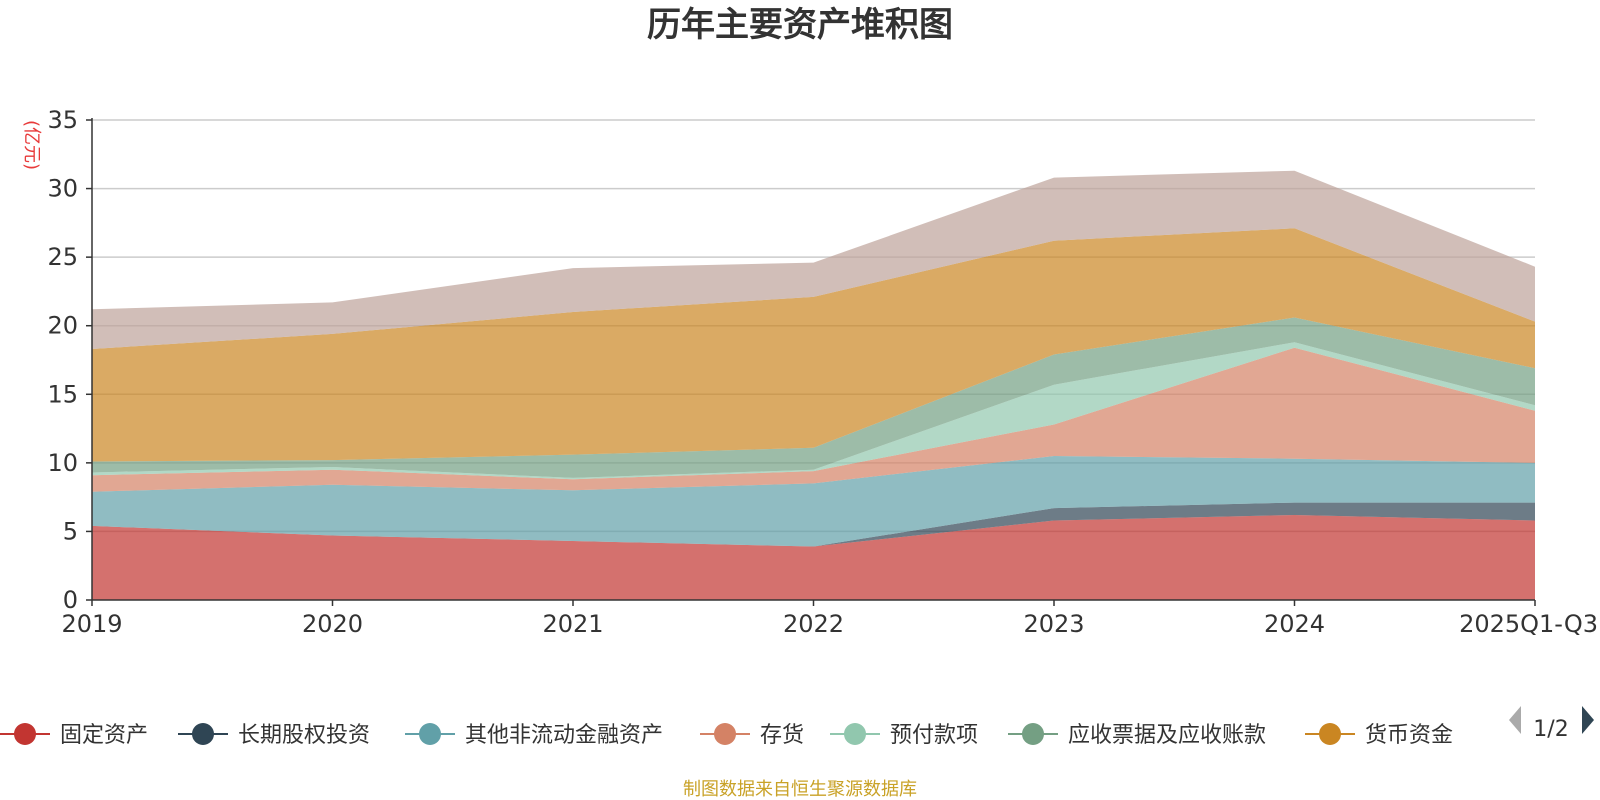 Image resolution: width=1600 pixels, height=800 pixels. I want to click on y-tick-label: 20, so click(62, 326).